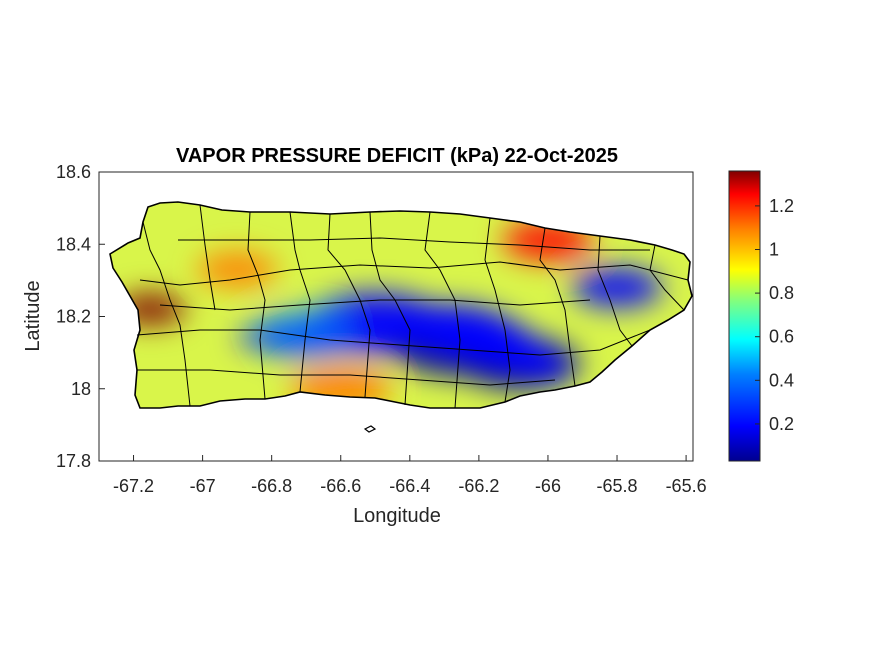  I want to click on y-axis-label: Latitude, so click(33, 315).